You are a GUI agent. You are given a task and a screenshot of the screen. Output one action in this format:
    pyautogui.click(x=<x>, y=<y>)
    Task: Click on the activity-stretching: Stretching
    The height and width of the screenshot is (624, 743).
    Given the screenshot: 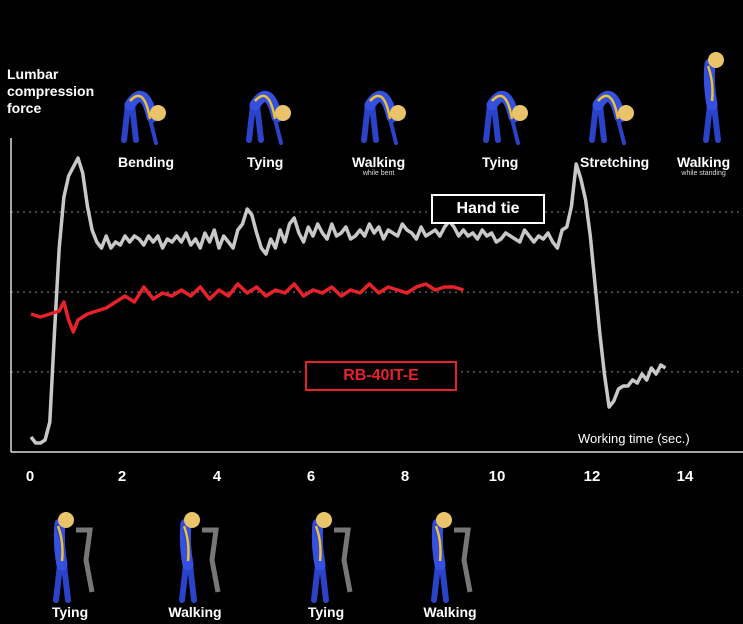 What is the action you would take?
    pyautogui.click(x=615, y=162)
    